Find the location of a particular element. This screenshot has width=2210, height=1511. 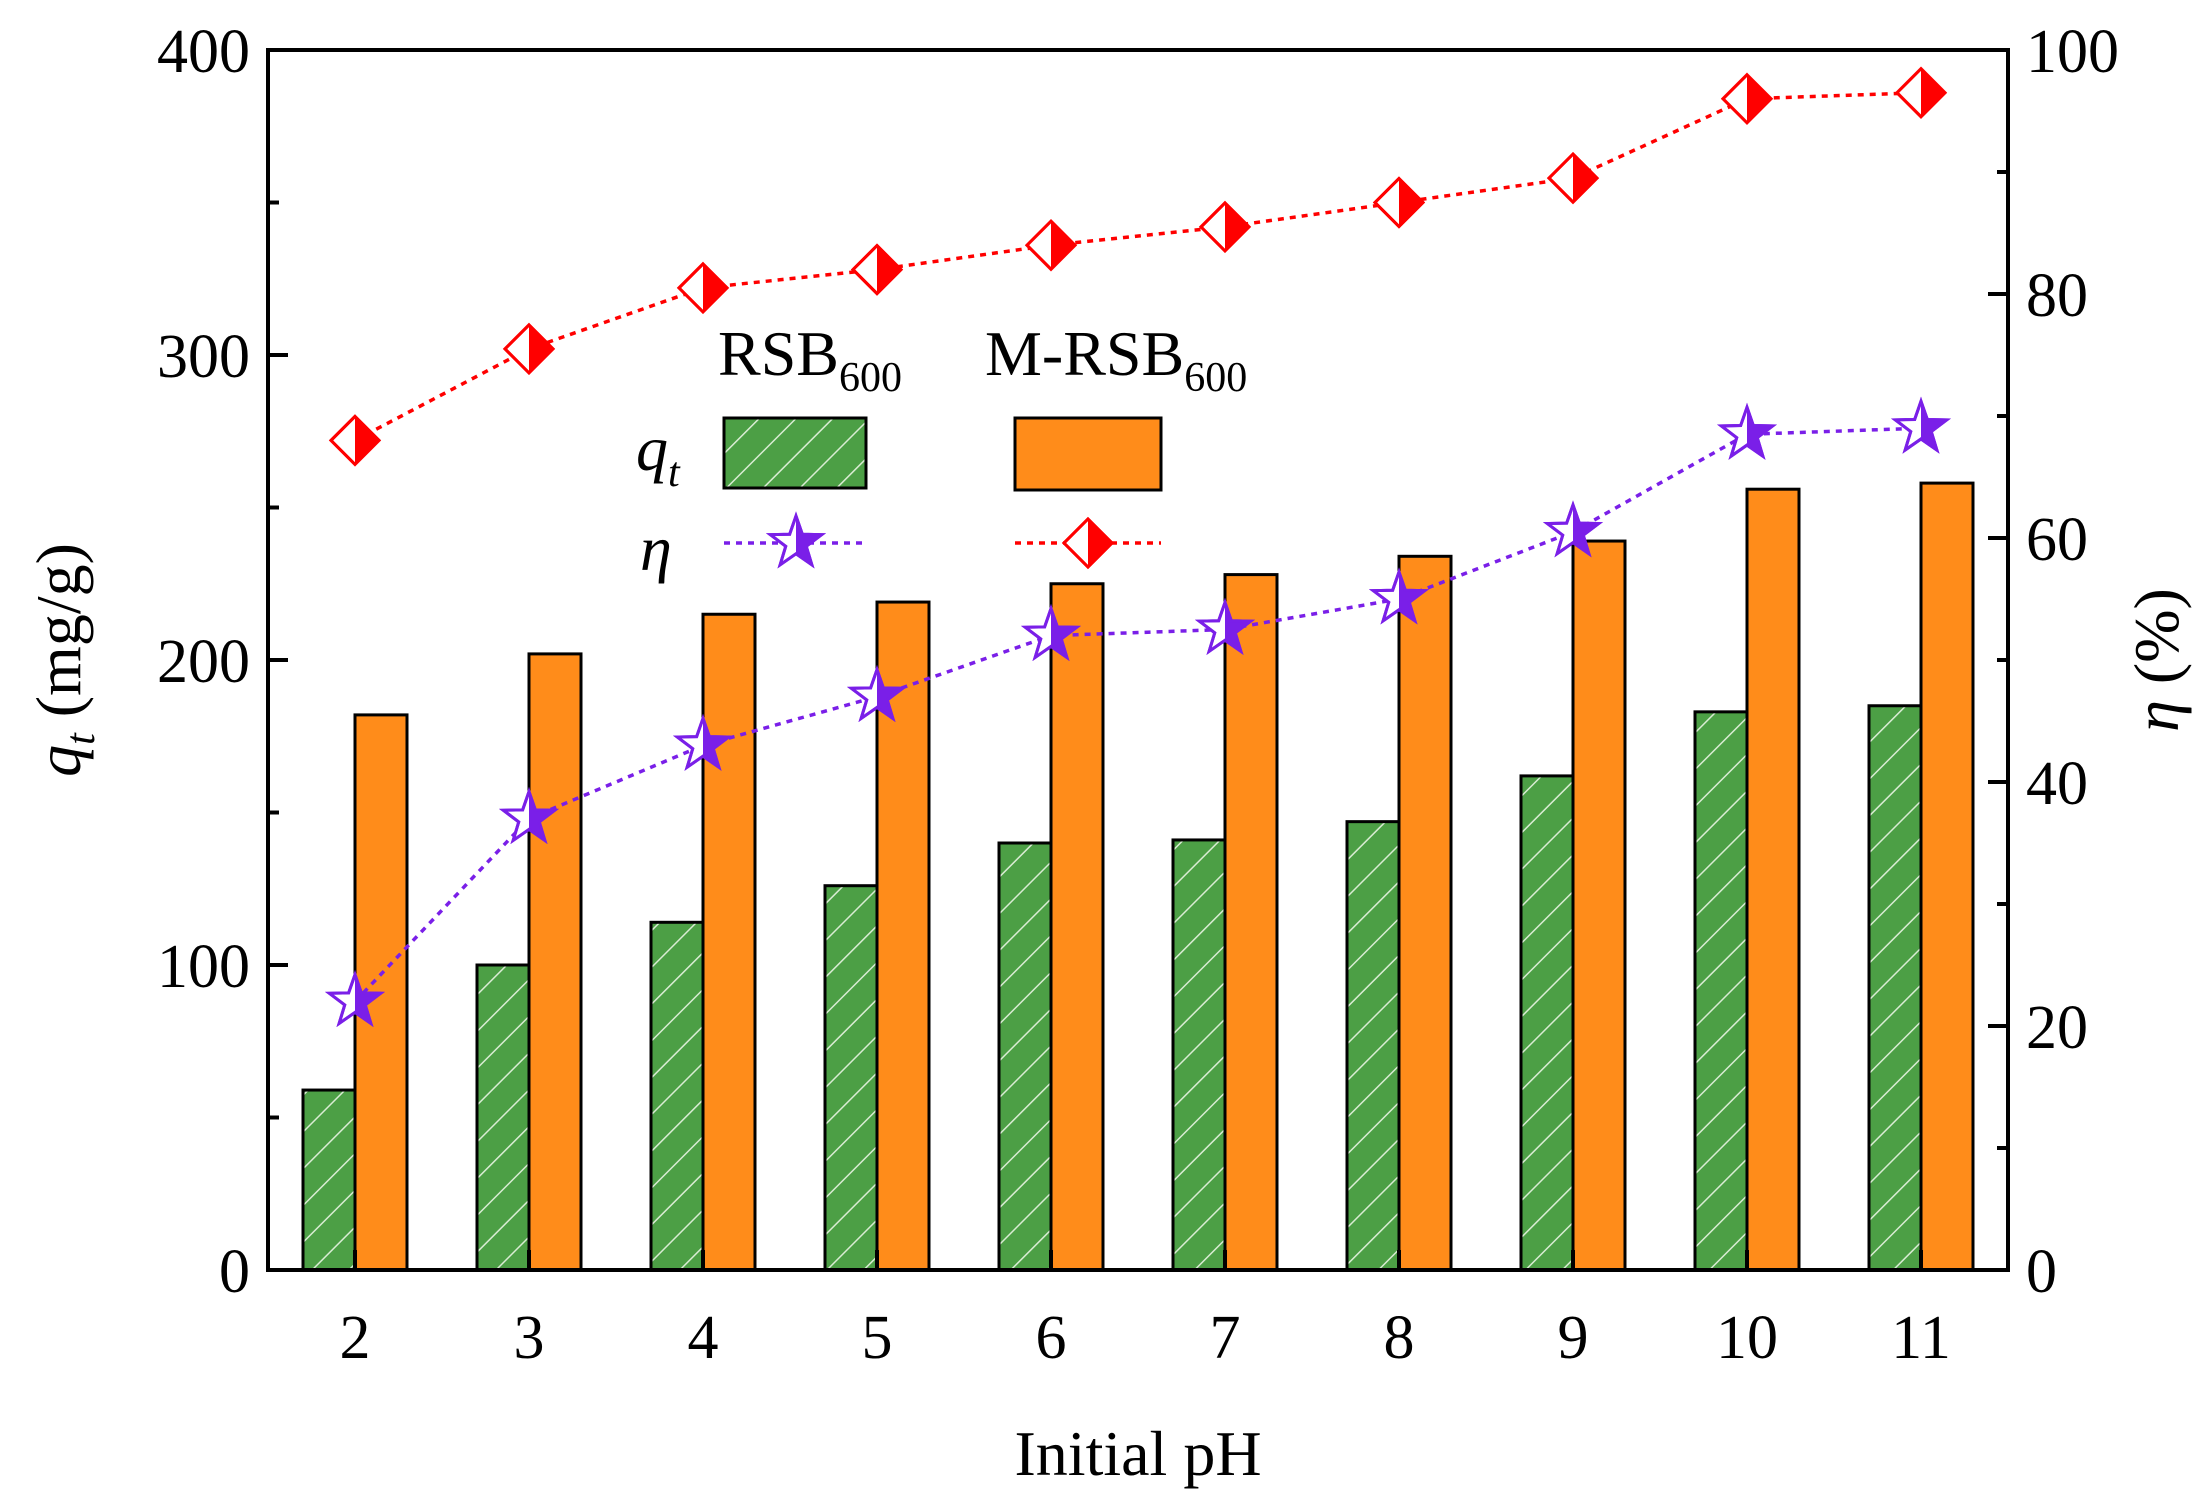

y-left-axis-title: qt (mg/g) is located at coordinates (63, 660).